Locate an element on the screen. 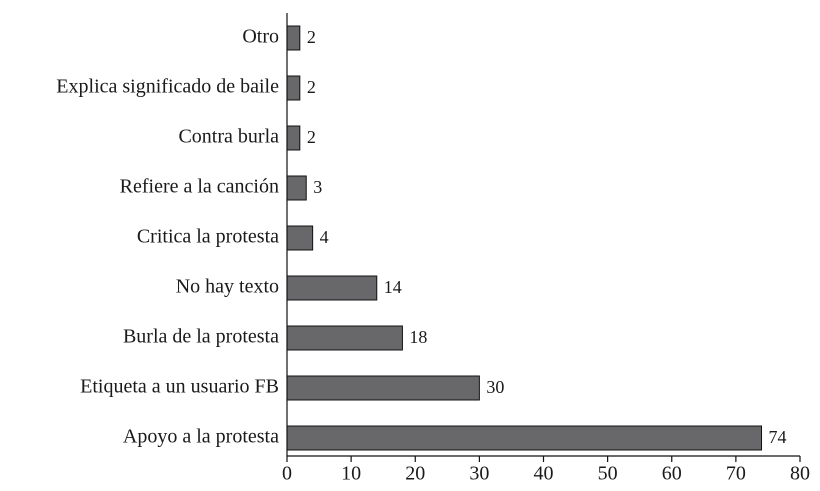  value-label: 74 is located at coordinates (778, 437).